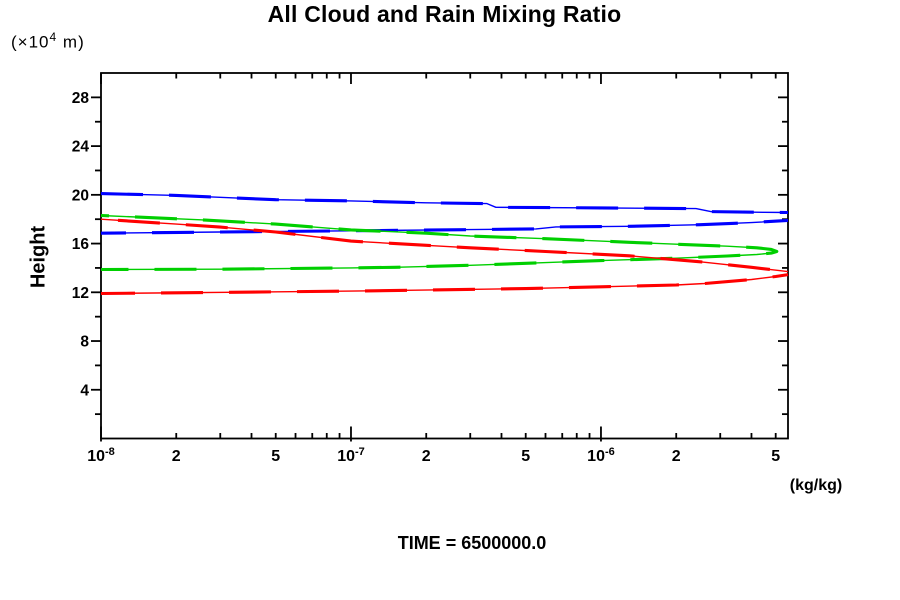 This screenshot has height=600, width=900. Describe the element at coordinates (84, 342) in the screenshot. I see `y-tick-label: 8` at that location.